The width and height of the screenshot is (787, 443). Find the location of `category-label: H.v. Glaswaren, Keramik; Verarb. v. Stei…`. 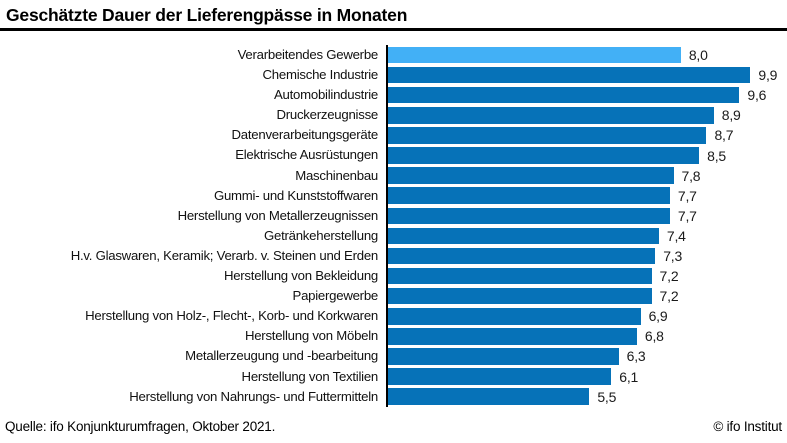

category-label: H.v. Glaswaren, Keramik; Verarb. v. Stei… is located at coordinates (224, 255).